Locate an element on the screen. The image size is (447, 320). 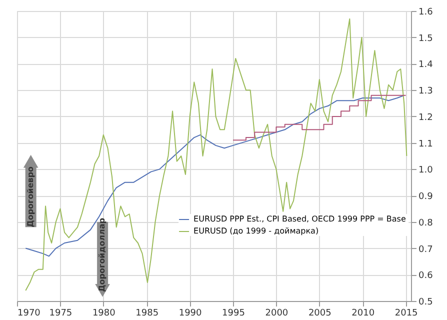
x-tick-label: 1975 is located at coordinates (60, 313).